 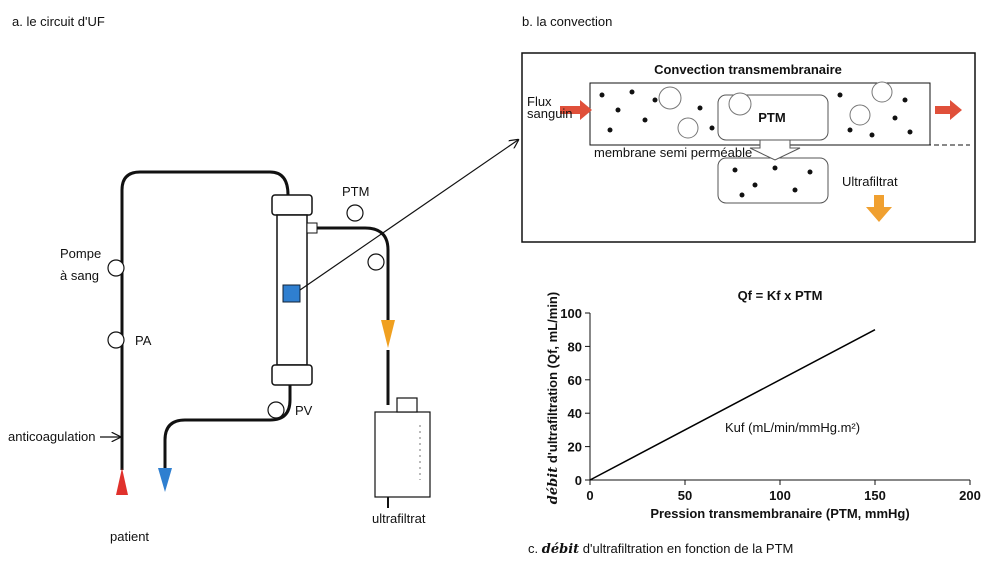 What do you see at coordinates (291, 293) in the screenshot?
I see `membrane-square` at bounding box center [291, 293].